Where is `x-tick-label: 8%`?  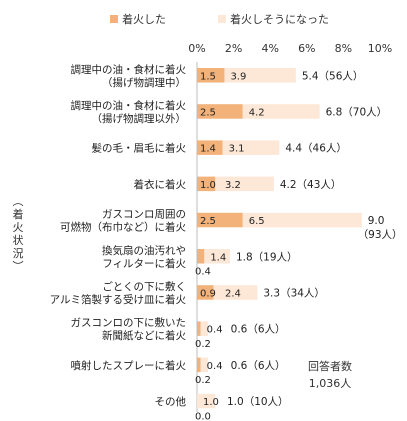
x-tick-label: 8% is located at coordinates (343, 48).